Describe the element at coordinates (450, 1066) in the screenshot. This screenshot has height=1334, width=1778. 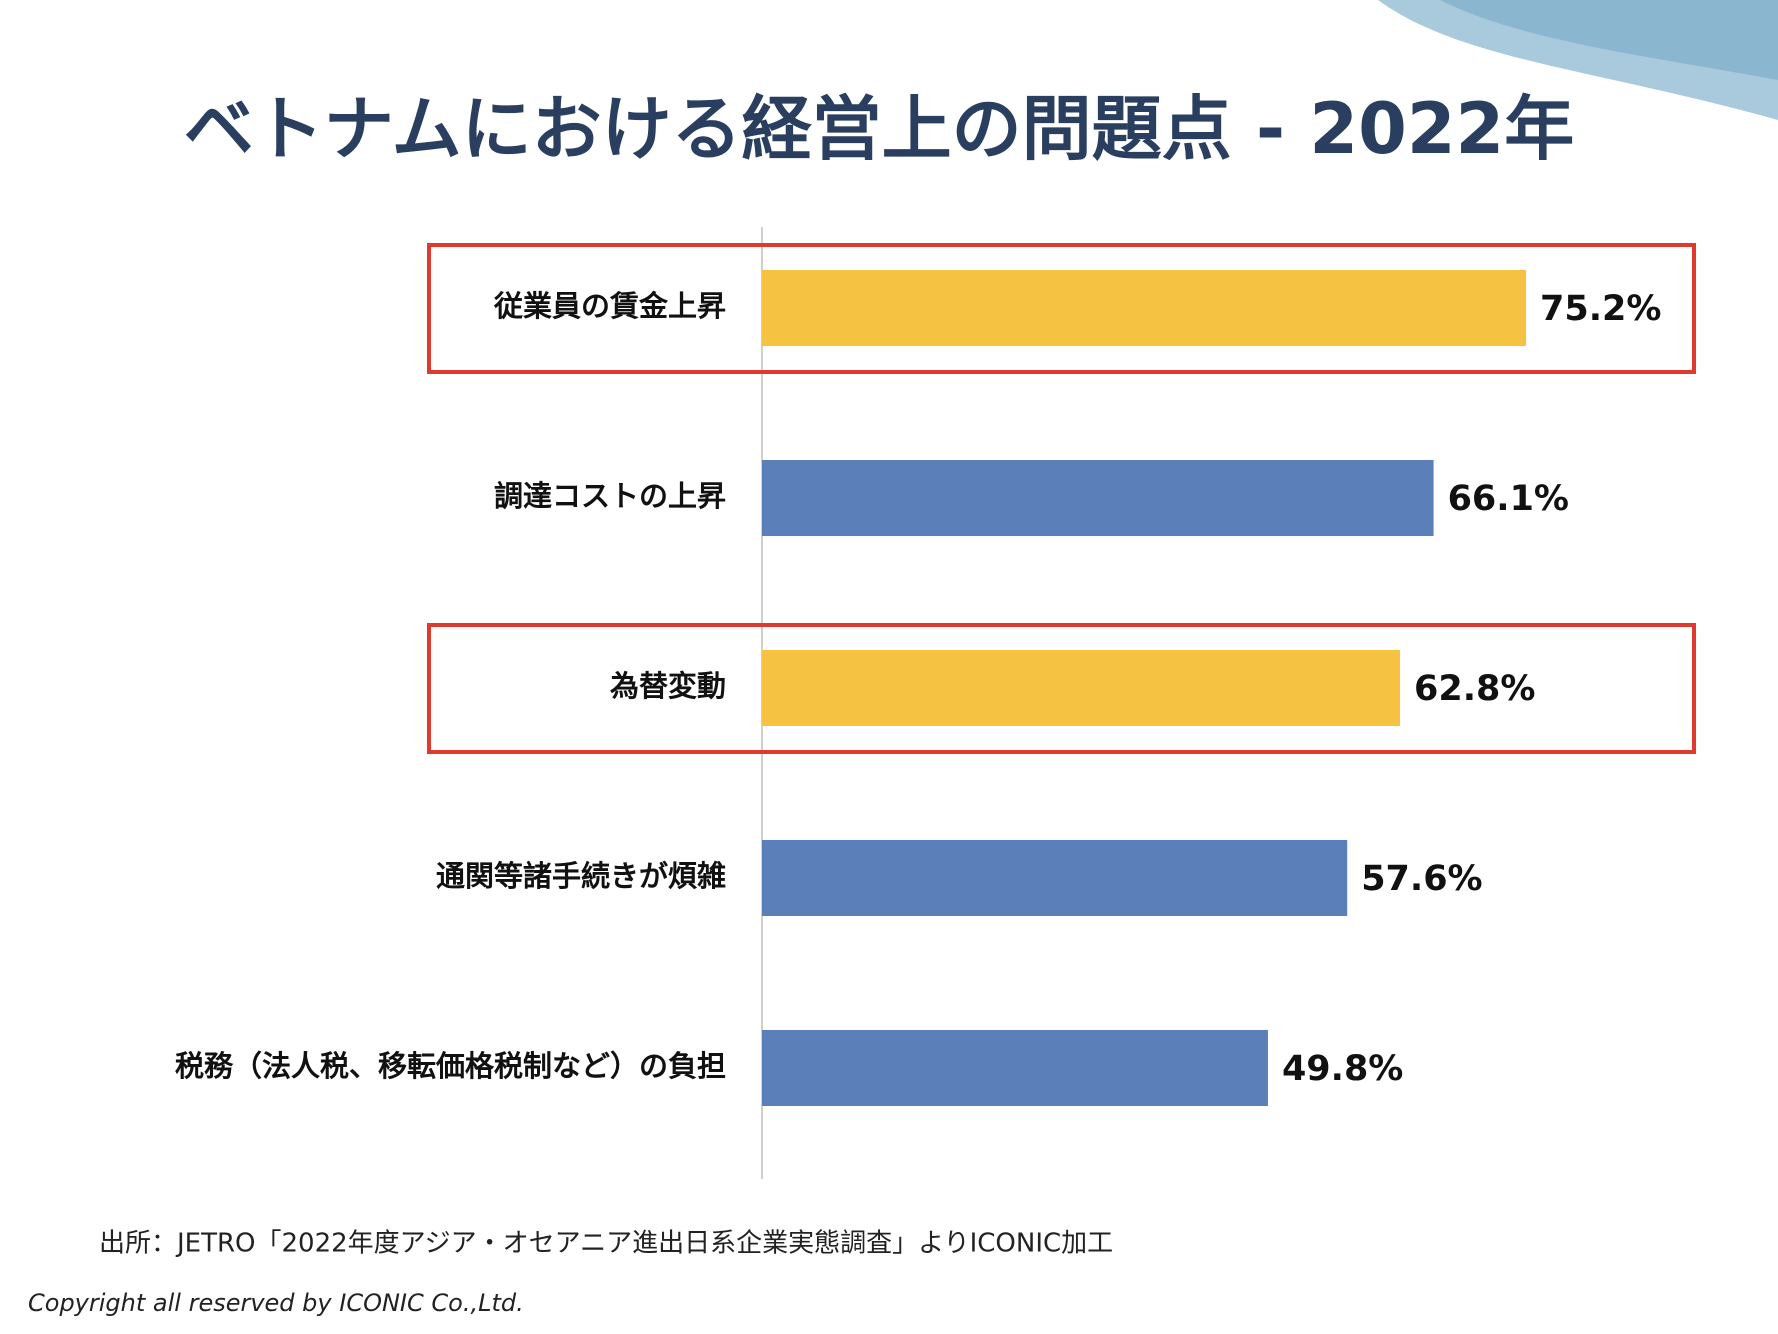
I see `y-tick-label: 税務（法人税、移転価格税制など）の負担` at that location.